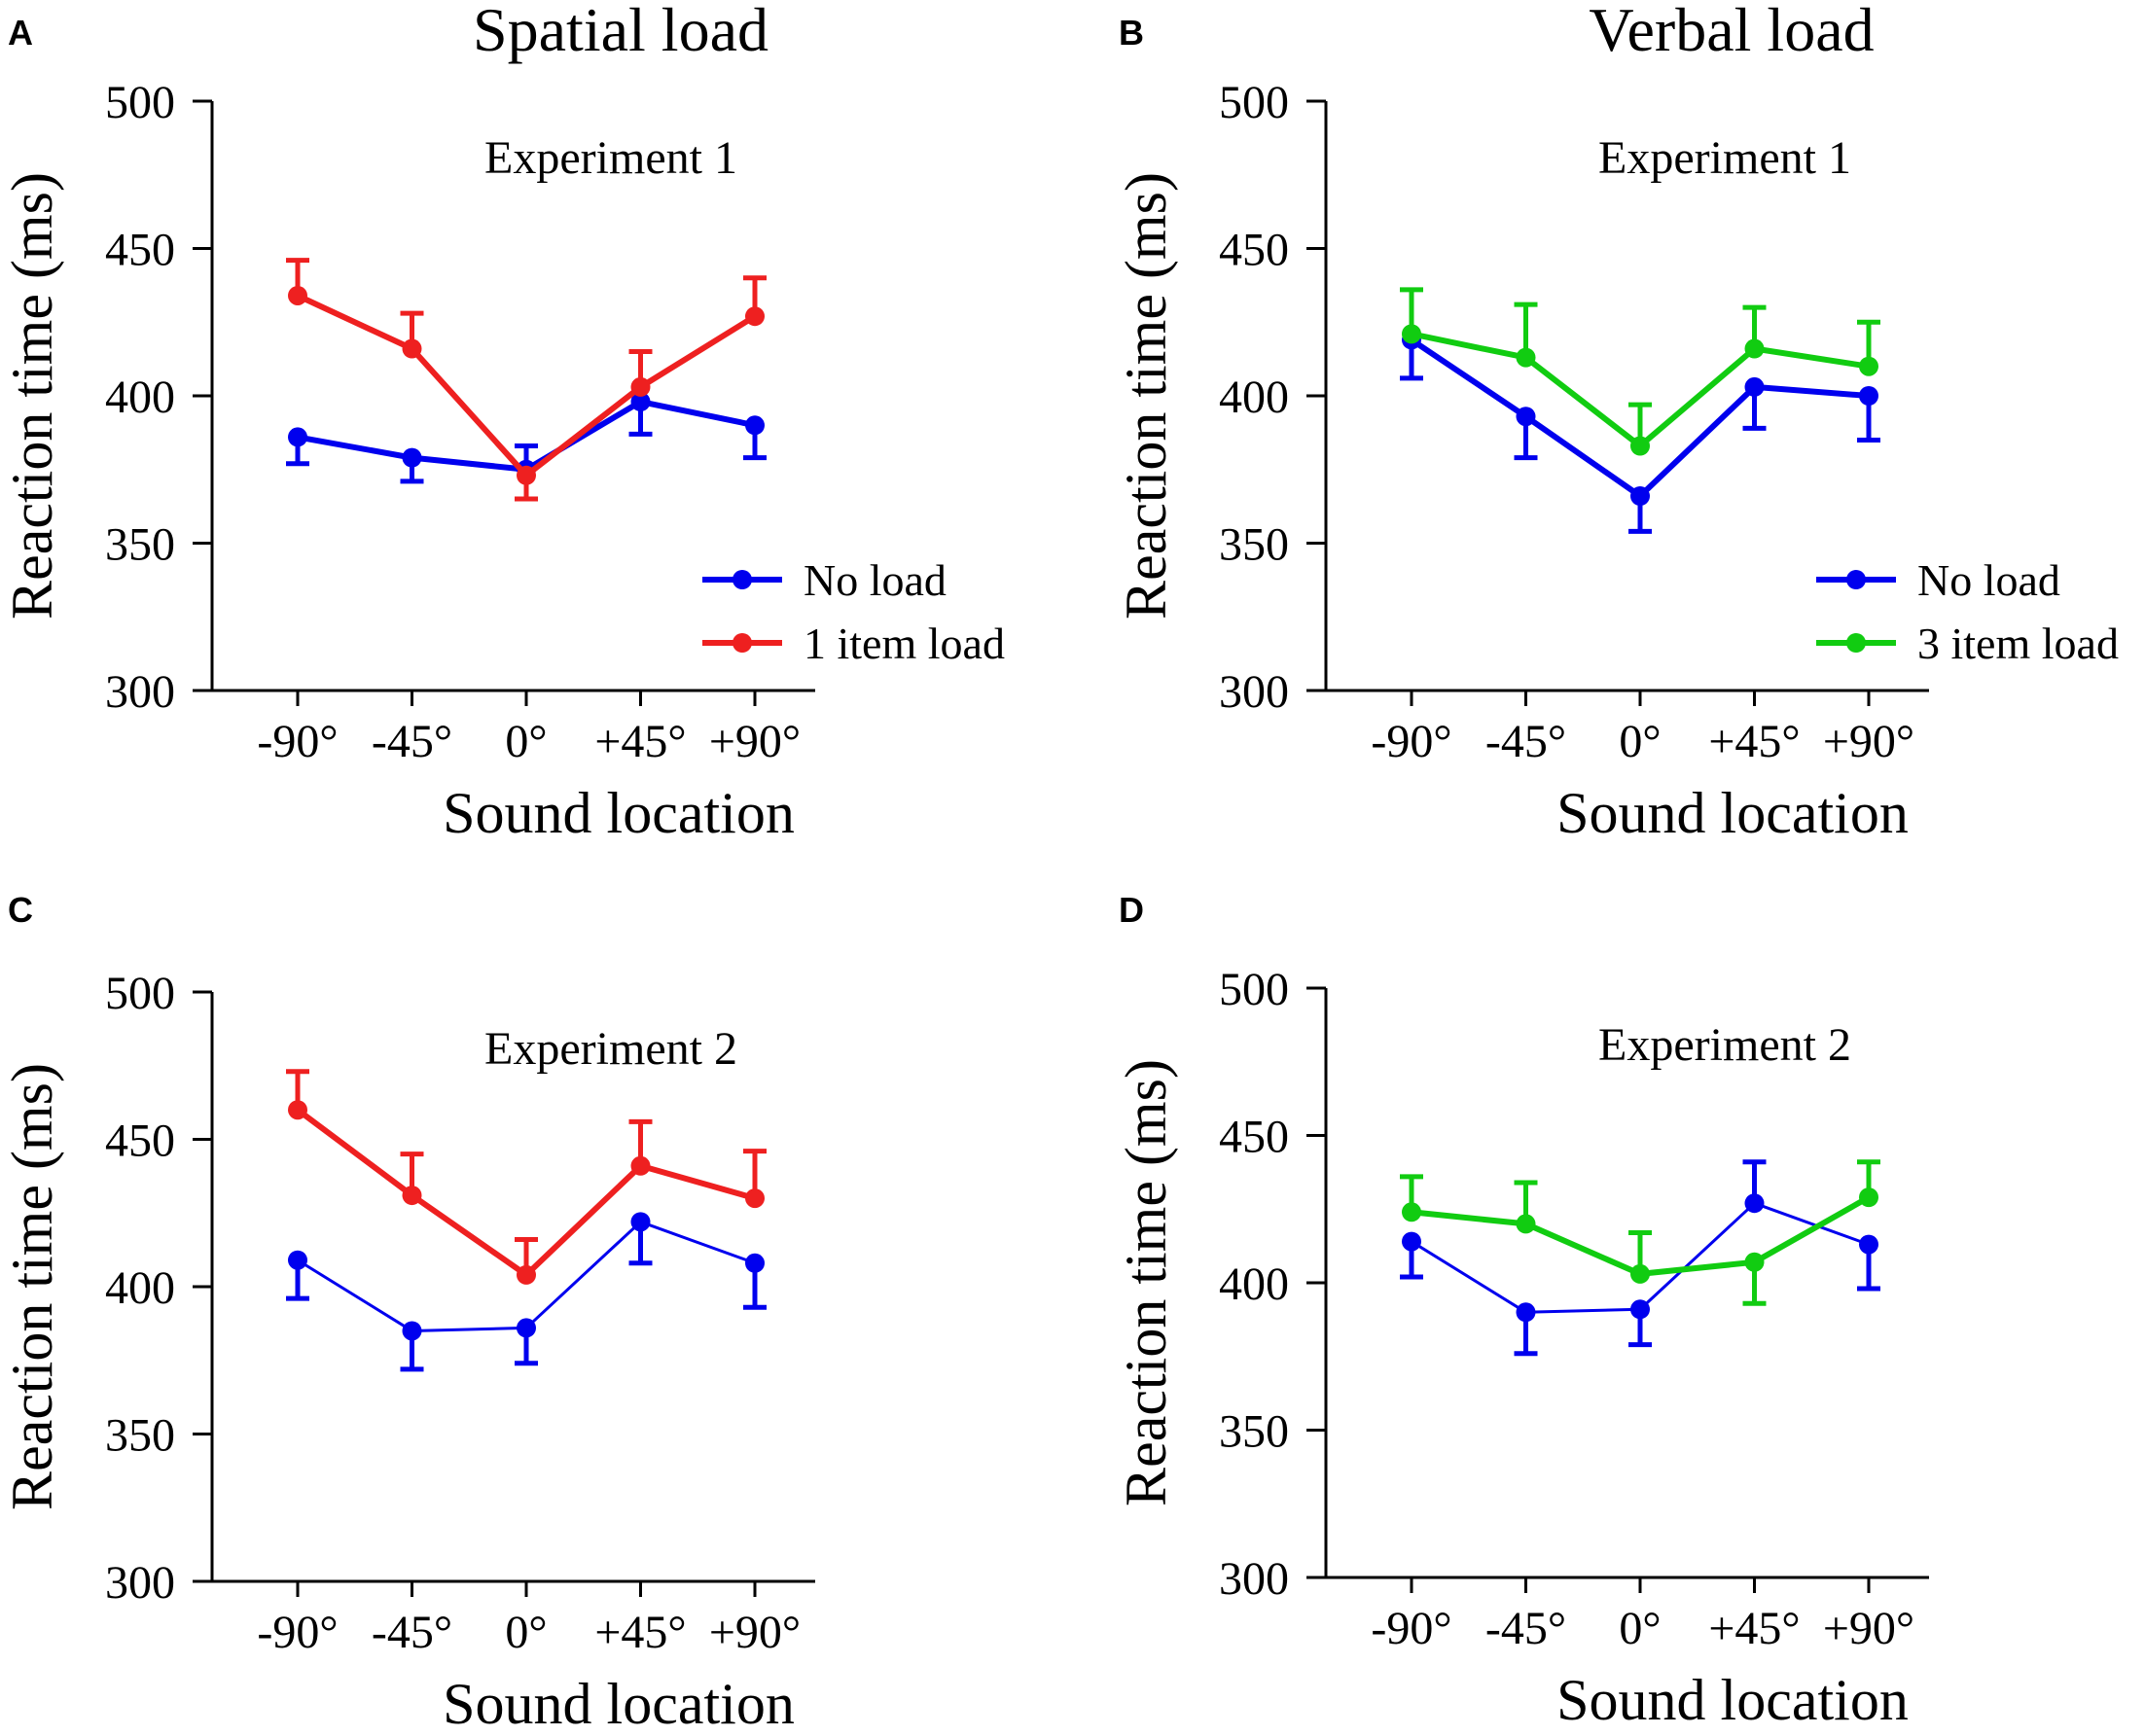 This screenshot has width=2145, height=1736. What do you see at coordinates (1131, 910) in the screenshot?
I see `panel-label: D` at bounding box center [1131, 910].